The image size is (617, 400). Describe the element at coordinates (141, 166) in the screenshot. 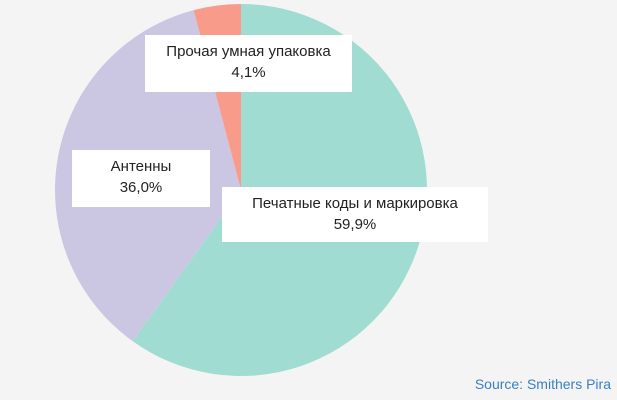

I see `slice-1-name: Антенны` at that location.